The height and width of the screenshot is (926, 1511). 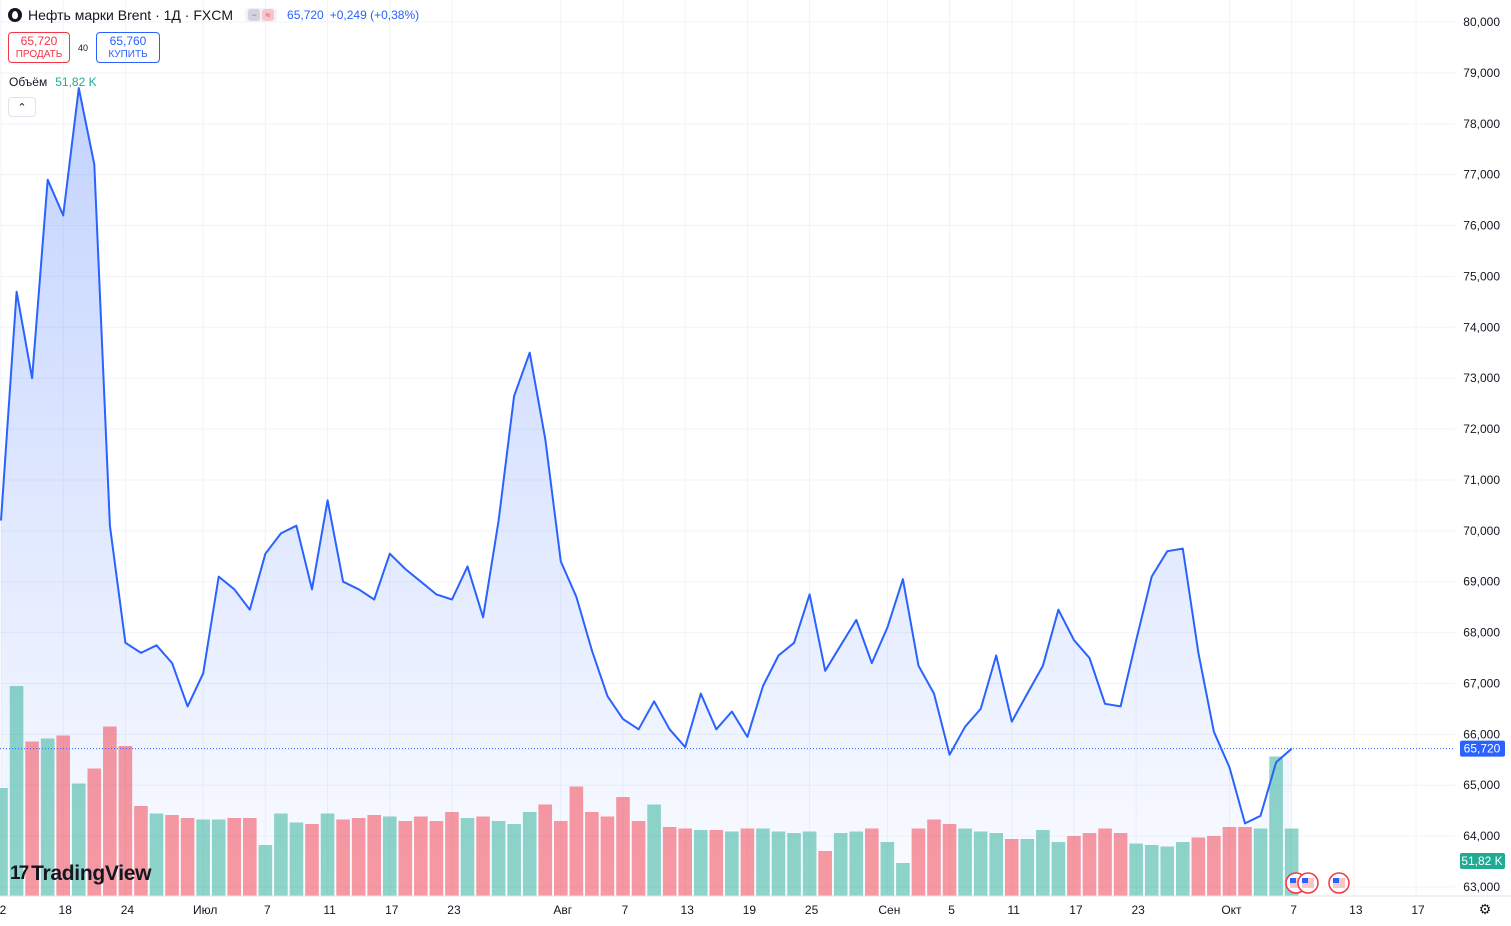 What do you see at coordinates (128, 47) in the screenshot?
I see `buy-button: 65,760 КУПИТЬ` at bounding box center [128, 47].